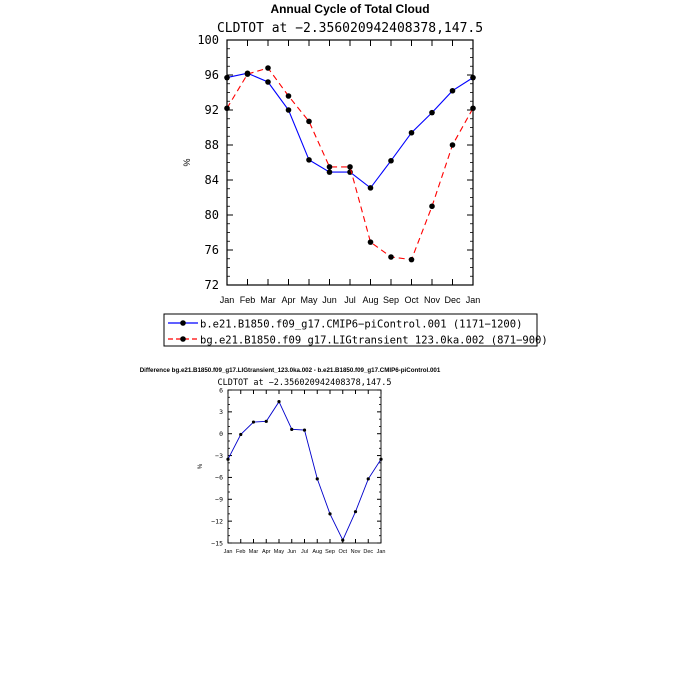 The width and height of the screenshot is (700, 700). What do you see at coordinates (212, 110) in the screenshot?
I see `y-tick-label: 92` at bounding box center [212, 110].